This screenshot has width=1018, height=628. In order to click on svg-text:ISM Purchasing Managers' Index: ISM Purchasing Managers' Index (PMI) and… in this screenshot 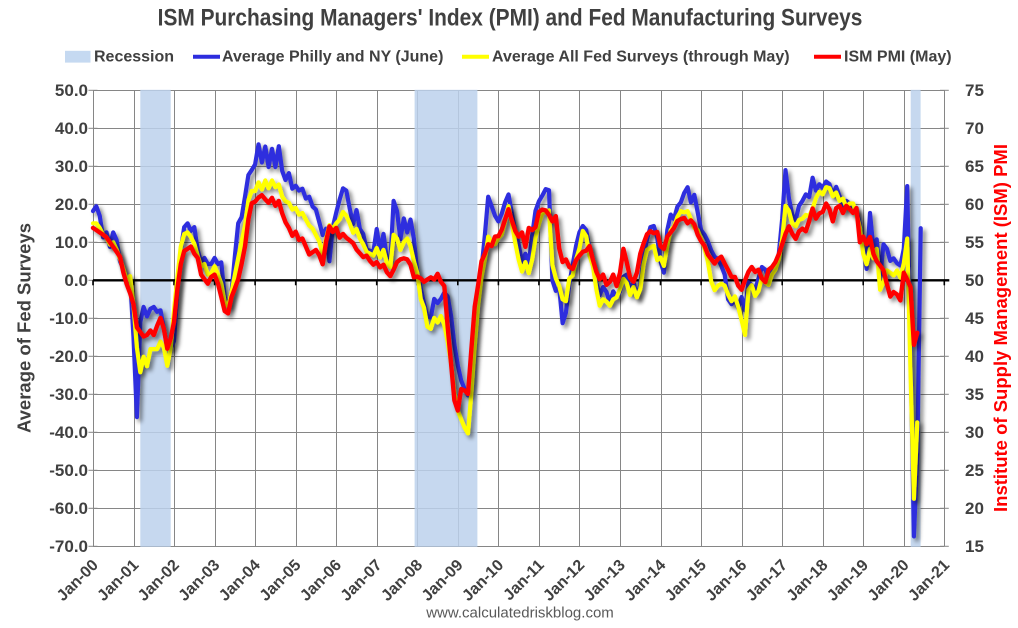, I will do `click(510, 17)`.